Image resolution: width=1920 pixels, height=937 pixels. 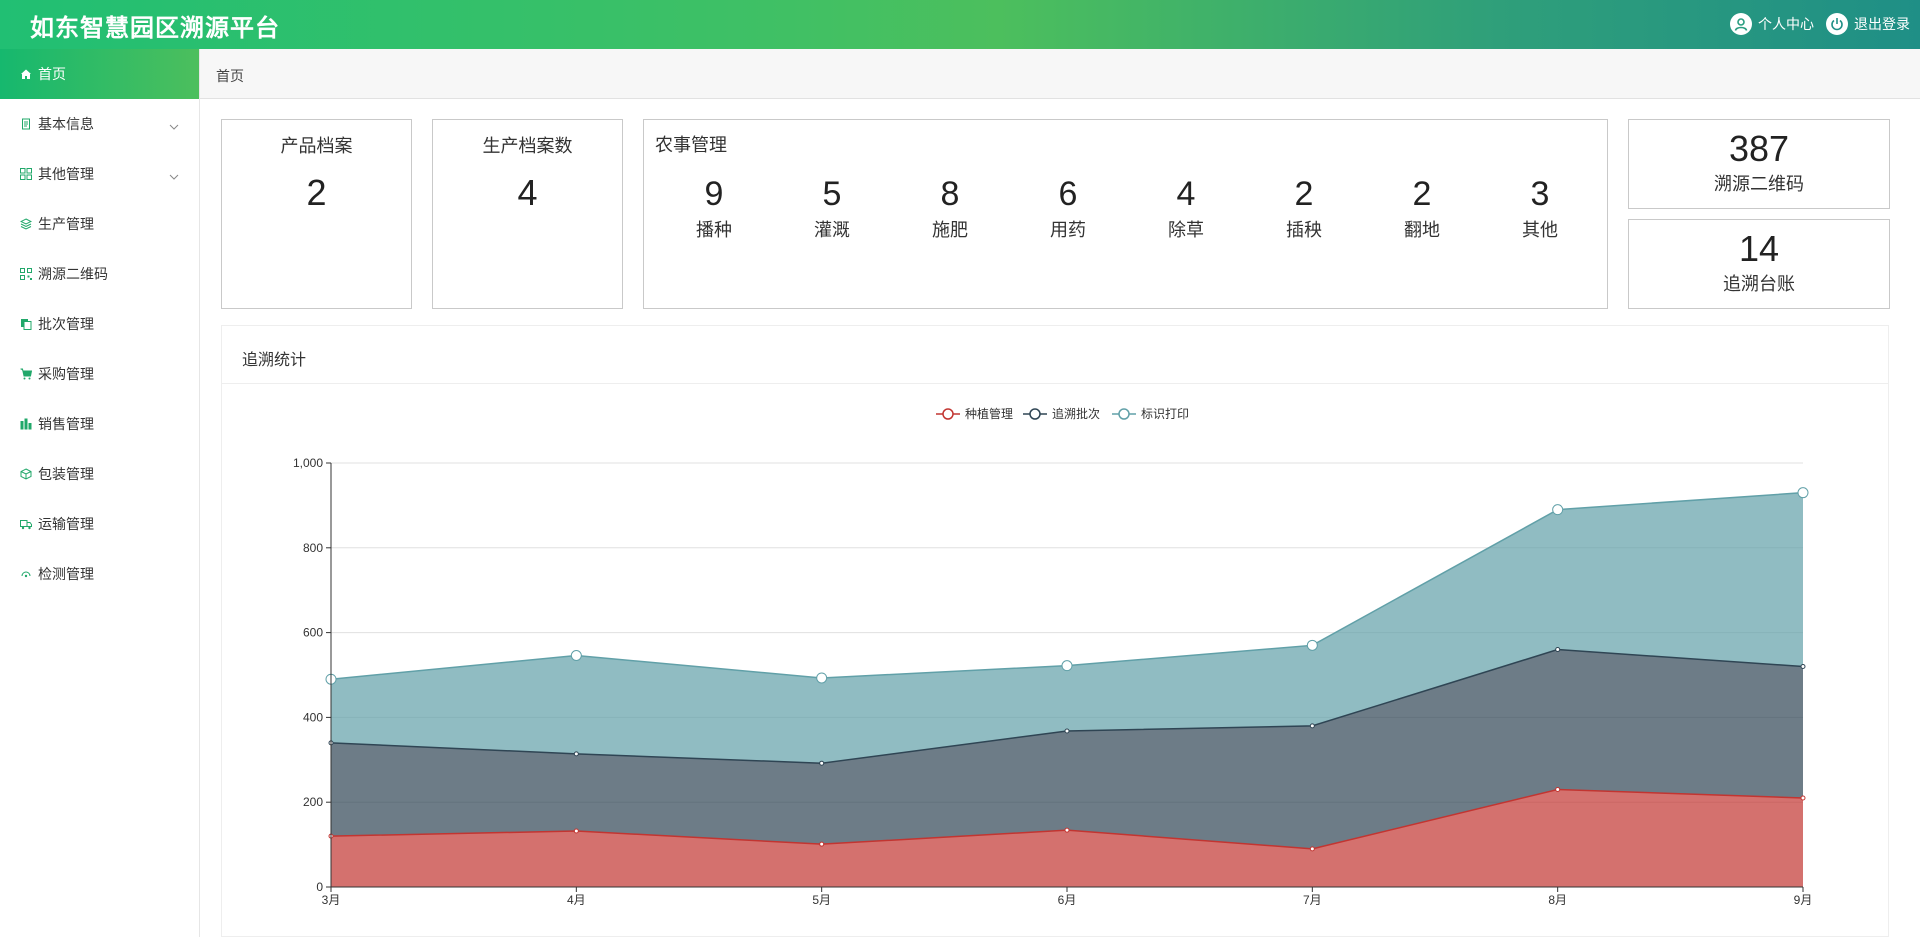 What do you see at coordinates (1067, 900) in the screenshot?
I see `x-tick-label: 6月` at bounding box center [1067, 900].